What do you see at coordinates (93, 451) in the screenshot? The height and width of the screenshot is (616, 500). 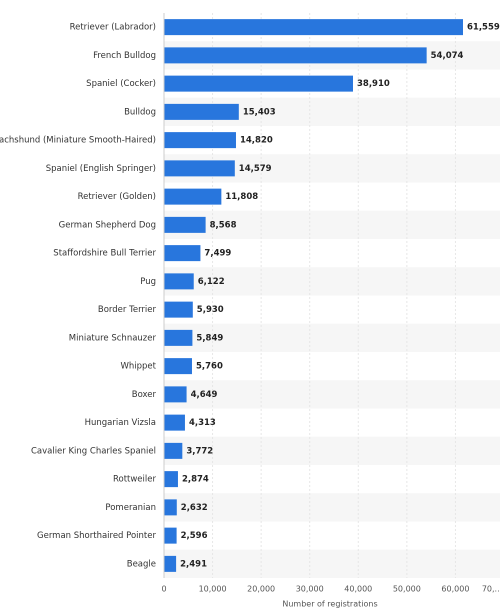 I see `y-tick-label: Cavalier King Charles Spaniel` at bounding box center [93, 451].